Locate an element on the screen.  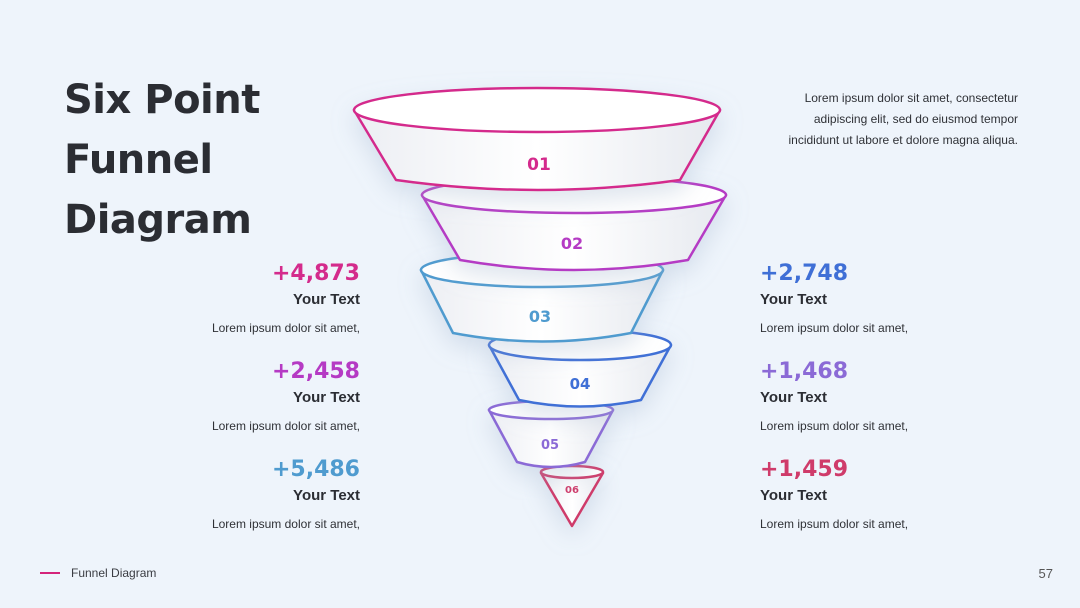
page-number: 57 is located at coordinates (1045, 573).